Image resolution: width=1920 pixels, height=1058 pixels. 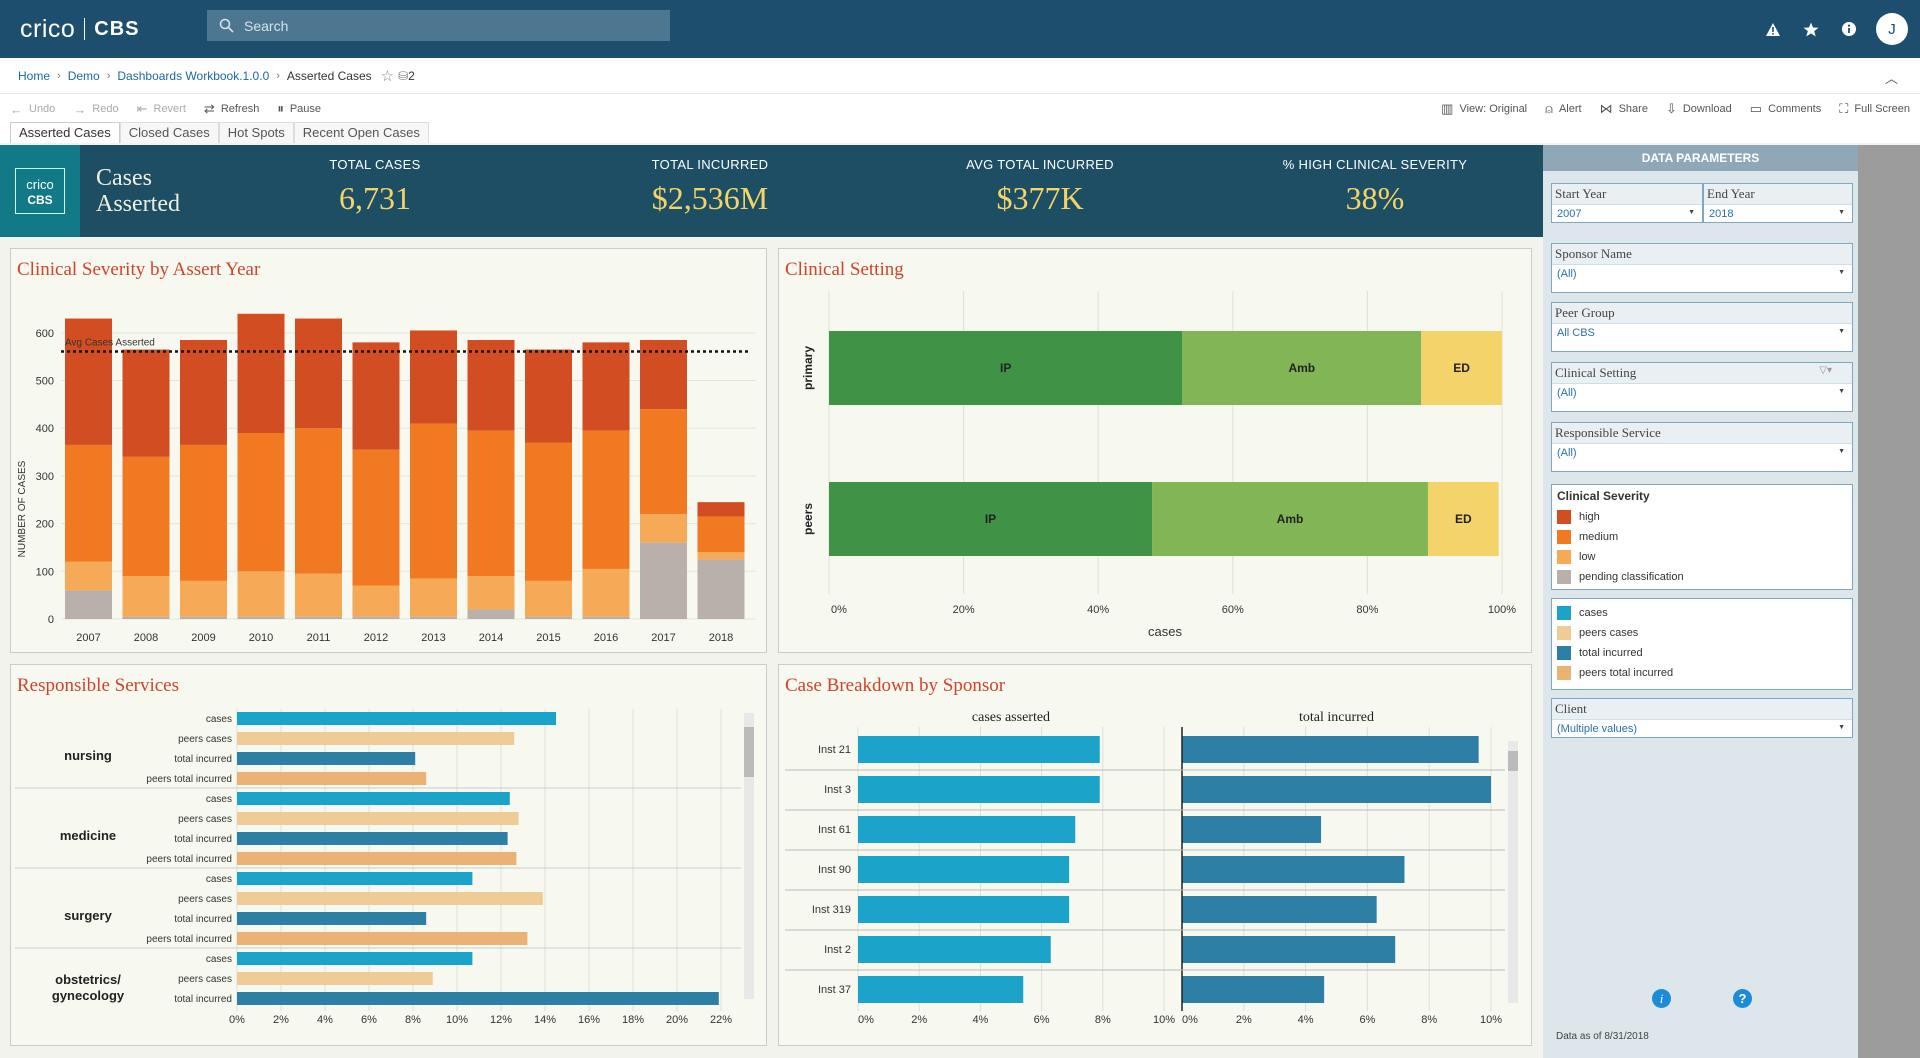 I want to click on responsible-service-select: (All), so click(x=1702, y=452).